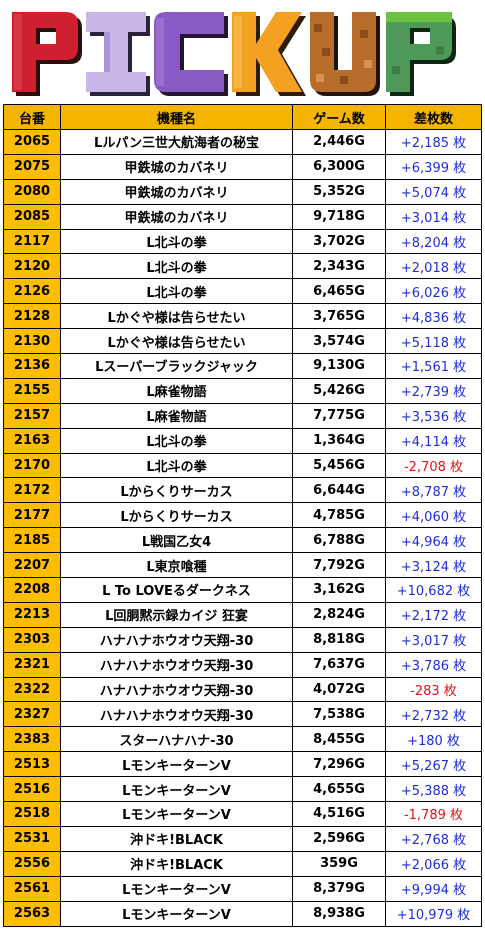  Describe the element at coordinates (242, 639) in the screenshot. I see `table-row: 2303 ハナハナホウオウ天翔-30 8,818G +3,017 枚` at that location.